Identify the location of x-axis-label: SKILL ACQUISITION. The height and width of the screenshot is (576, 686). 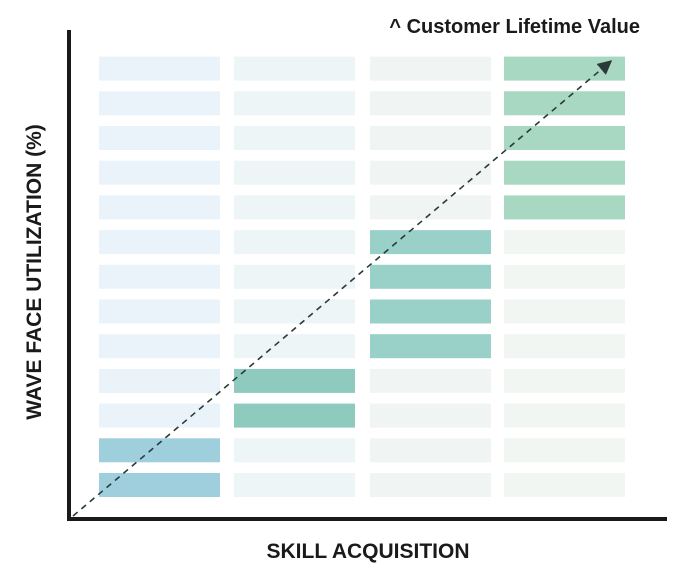
(367, 551).